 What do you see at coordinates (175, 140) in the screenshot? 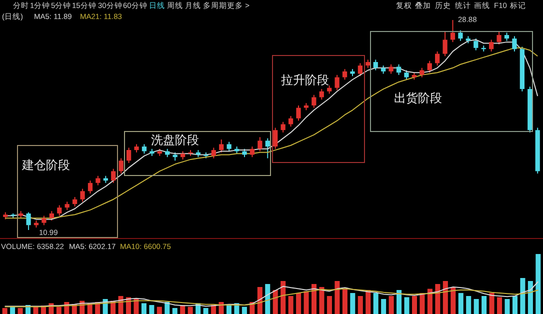
I see `annotation: 洗盘阶段` at bounding box center [175, 140].